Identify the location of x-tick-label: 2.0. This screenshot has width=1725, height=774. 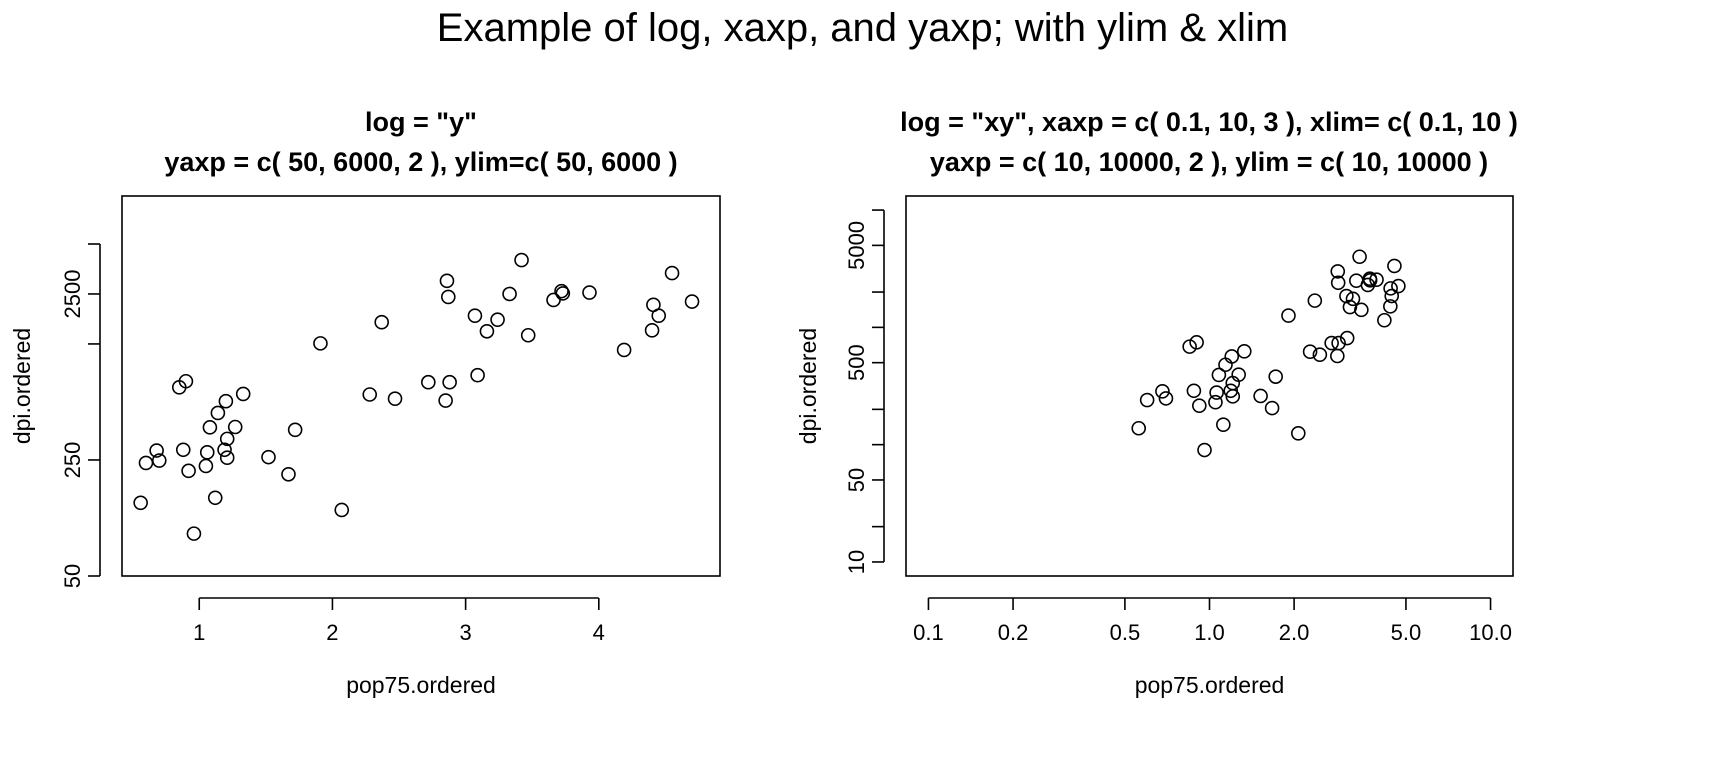
(1294, 632).